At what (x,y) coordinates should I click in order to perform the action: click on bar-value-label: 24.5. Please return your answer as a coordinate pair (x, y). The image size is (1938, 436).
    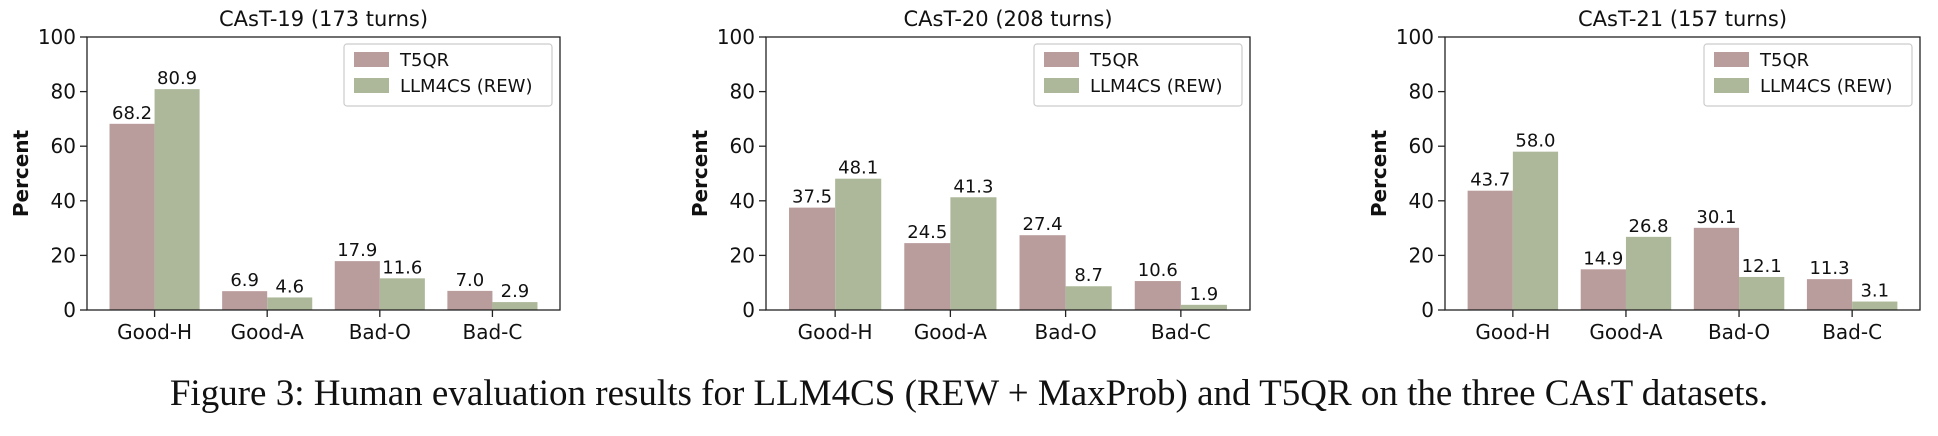
    Looking at the image, I should click on (927, 232).